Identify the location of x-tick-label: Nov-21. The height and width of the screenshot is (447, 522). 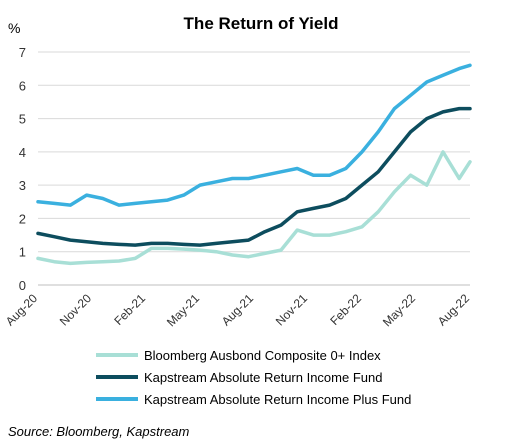
(291, 309).